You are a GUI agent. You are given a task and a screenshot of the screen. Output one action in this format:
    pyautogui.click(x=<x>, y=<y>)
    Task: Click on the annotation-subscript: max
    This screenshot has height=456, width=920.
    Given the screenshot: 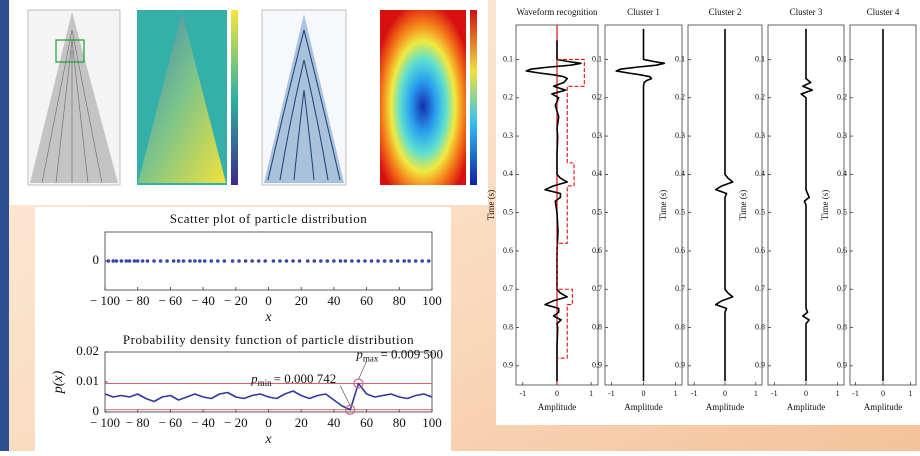 What is the action you would take?
    pyautogui.click(x=371, y=359)
    